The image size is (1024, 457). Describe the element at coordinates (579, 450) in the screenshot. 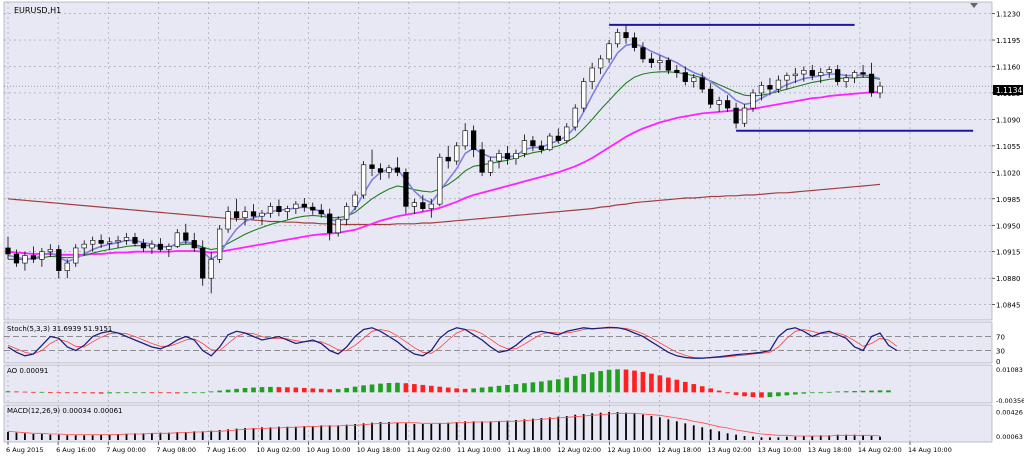

I see `time-tick-label: 12 Aug 02:00` at that location.